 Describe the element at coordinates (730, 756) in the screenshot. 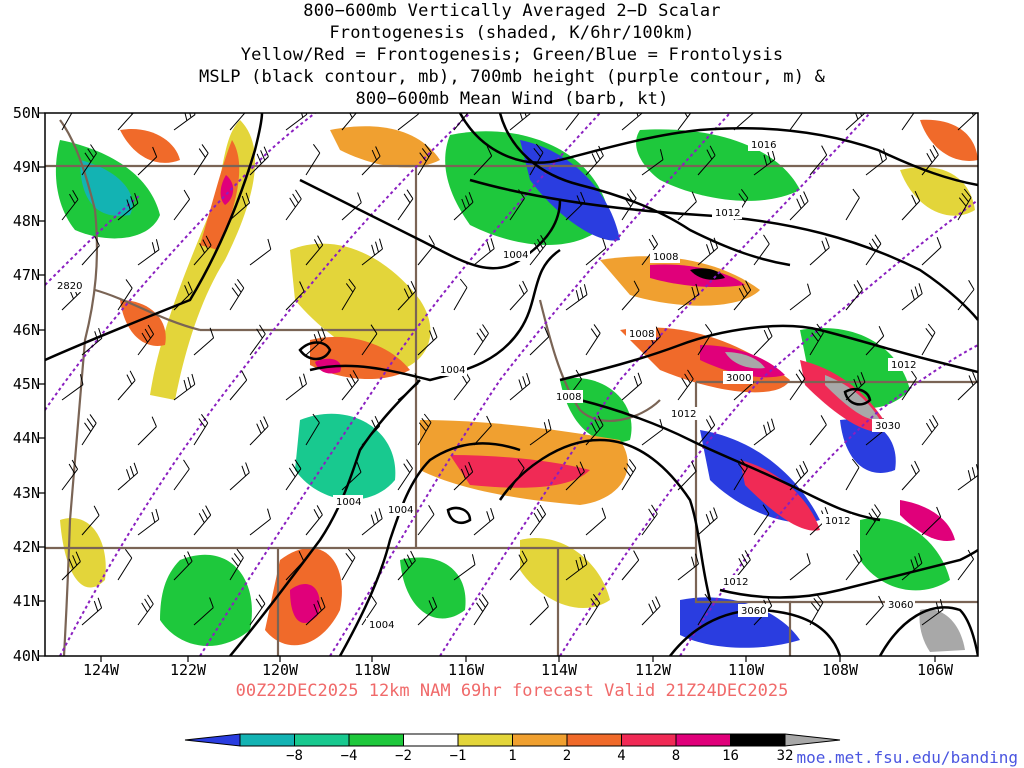

I see `legend-tick-label: 16` at that location.